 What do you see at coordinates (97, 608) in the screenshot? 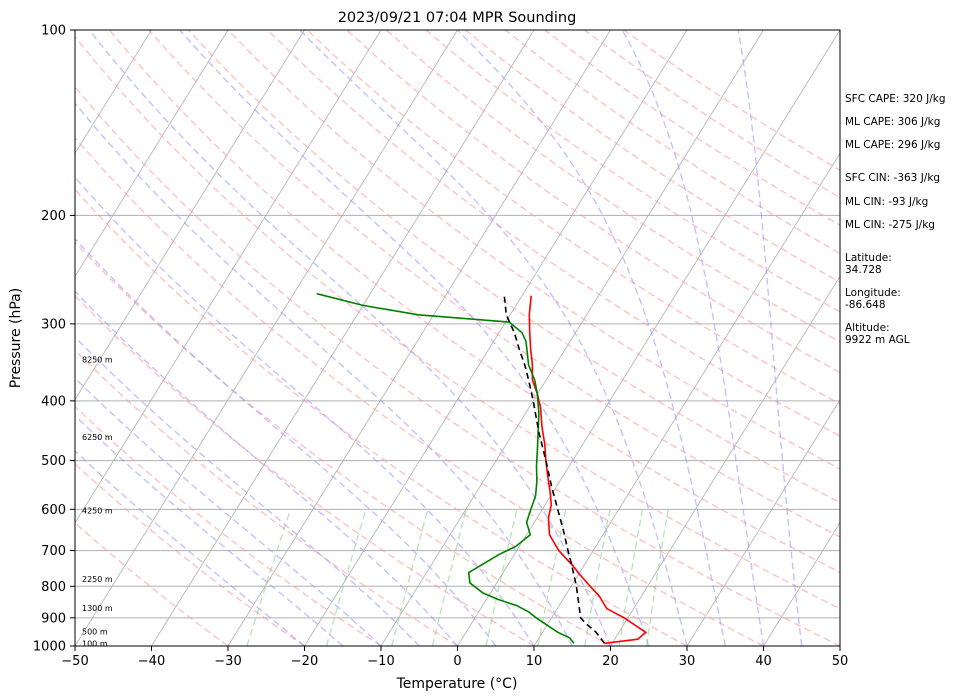
I see `height-label: 1300 m` at bounding box center [97, 608].